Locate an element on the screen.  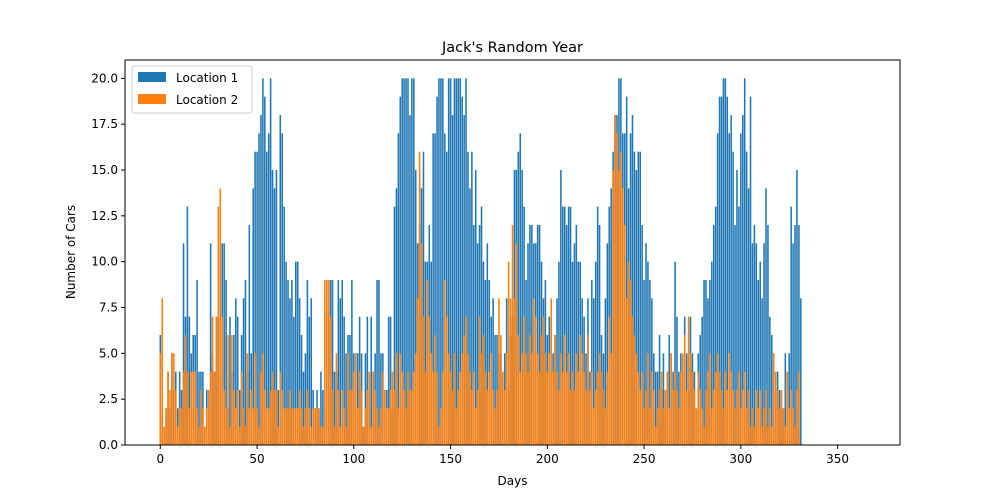
x-tick-label: 350 is located at coordinates (837, 459).